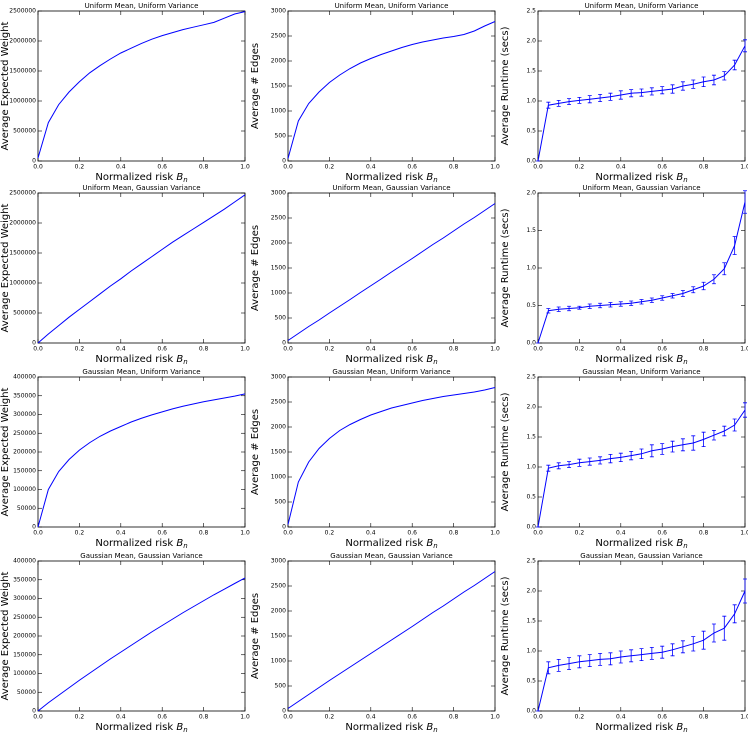 The image size is (748, 733). I want to click on y-tick-label: 0.5, so click(531, 131).